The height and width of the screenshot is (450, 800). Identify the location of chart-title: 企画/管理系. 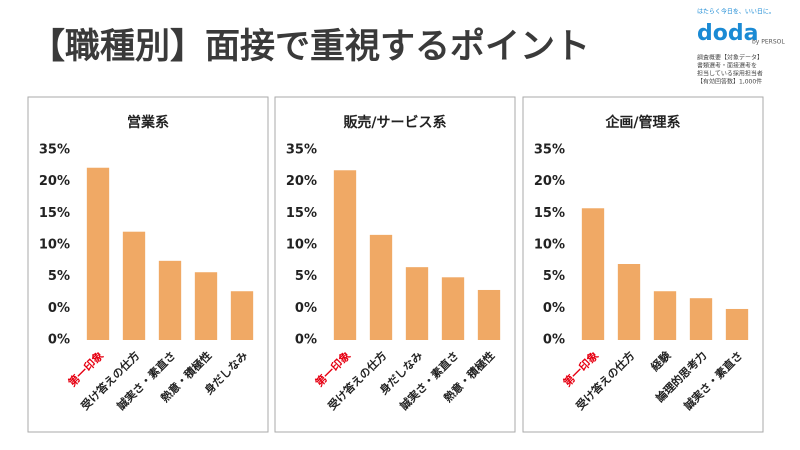
(642, 122).